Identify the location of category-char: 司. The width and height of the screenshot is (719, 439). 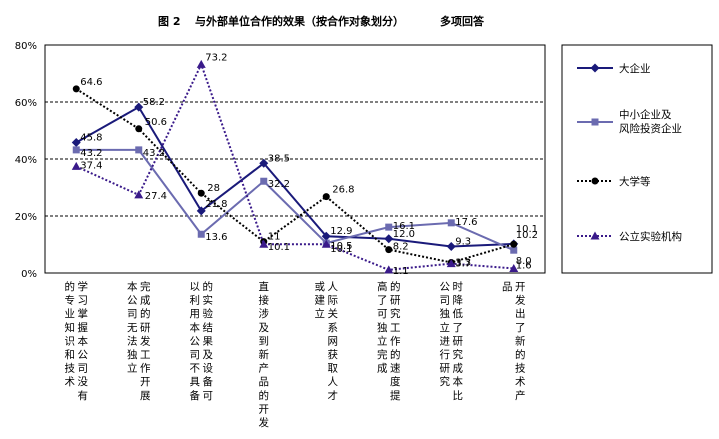
(445, 301).